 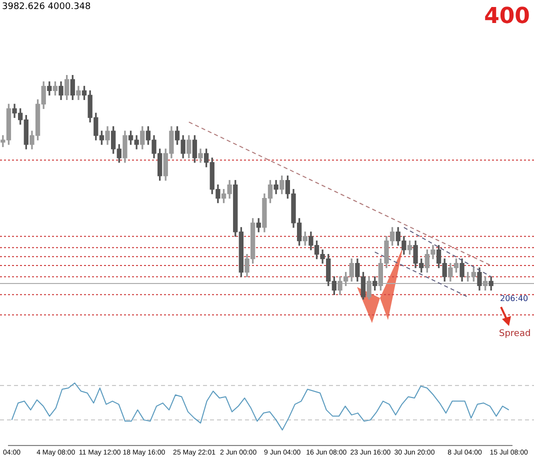 I want to click on text: Spread, so click(x=515, y=334).